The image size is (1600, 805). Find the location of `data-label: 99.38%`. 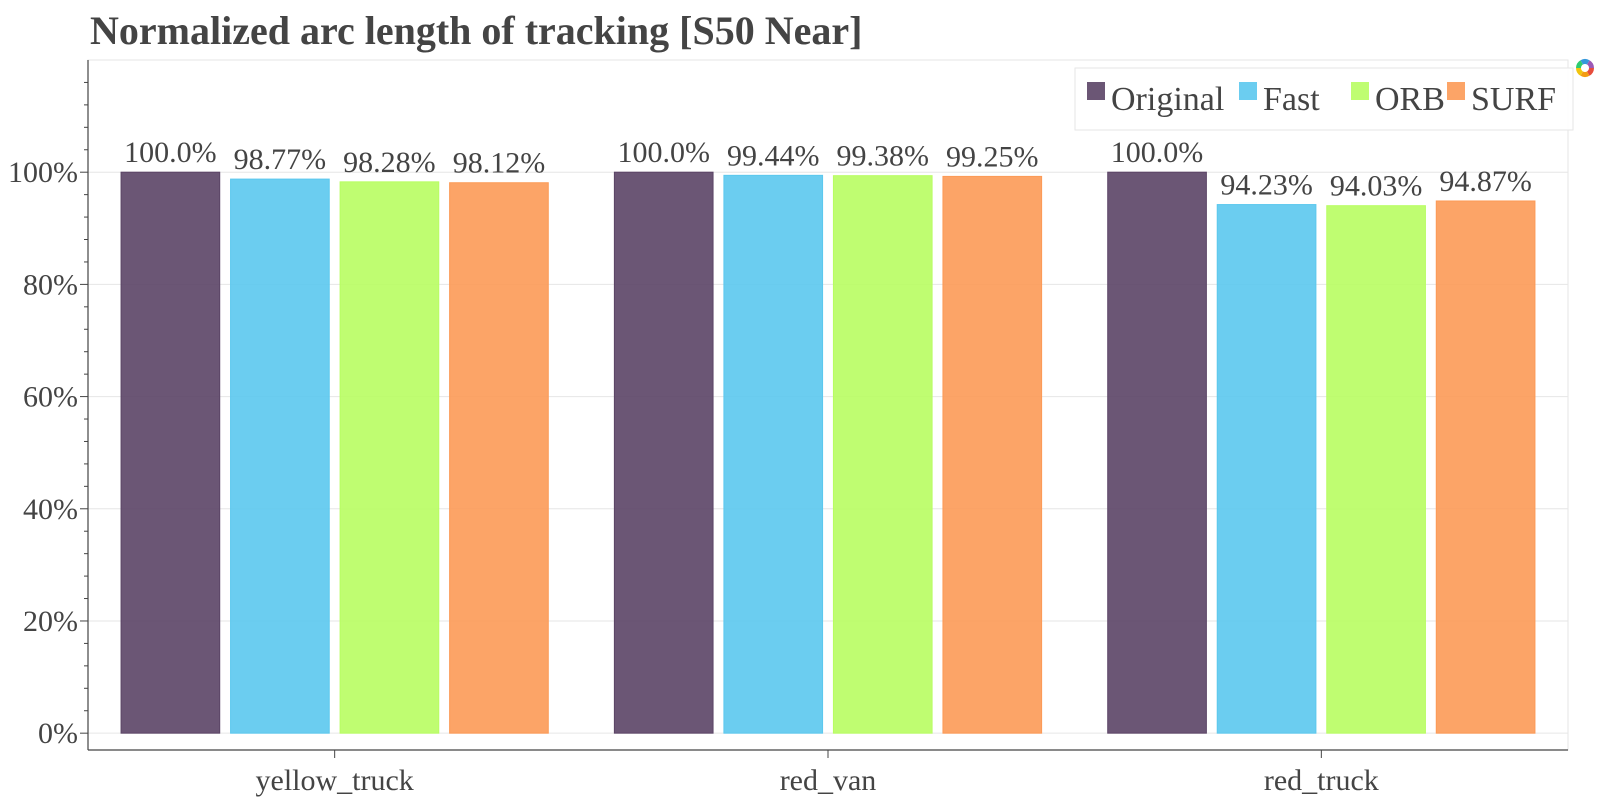

data-label: 99.38% is located at coordinates (883, 156).